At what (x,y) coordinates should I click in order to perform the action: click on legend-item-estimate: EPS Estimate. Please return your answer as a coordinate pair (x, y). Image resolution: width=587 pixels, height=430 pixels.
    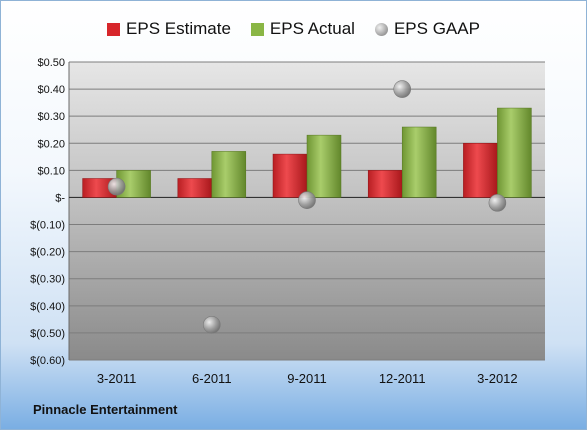
    Looking at the image, I should click on (169, 29).